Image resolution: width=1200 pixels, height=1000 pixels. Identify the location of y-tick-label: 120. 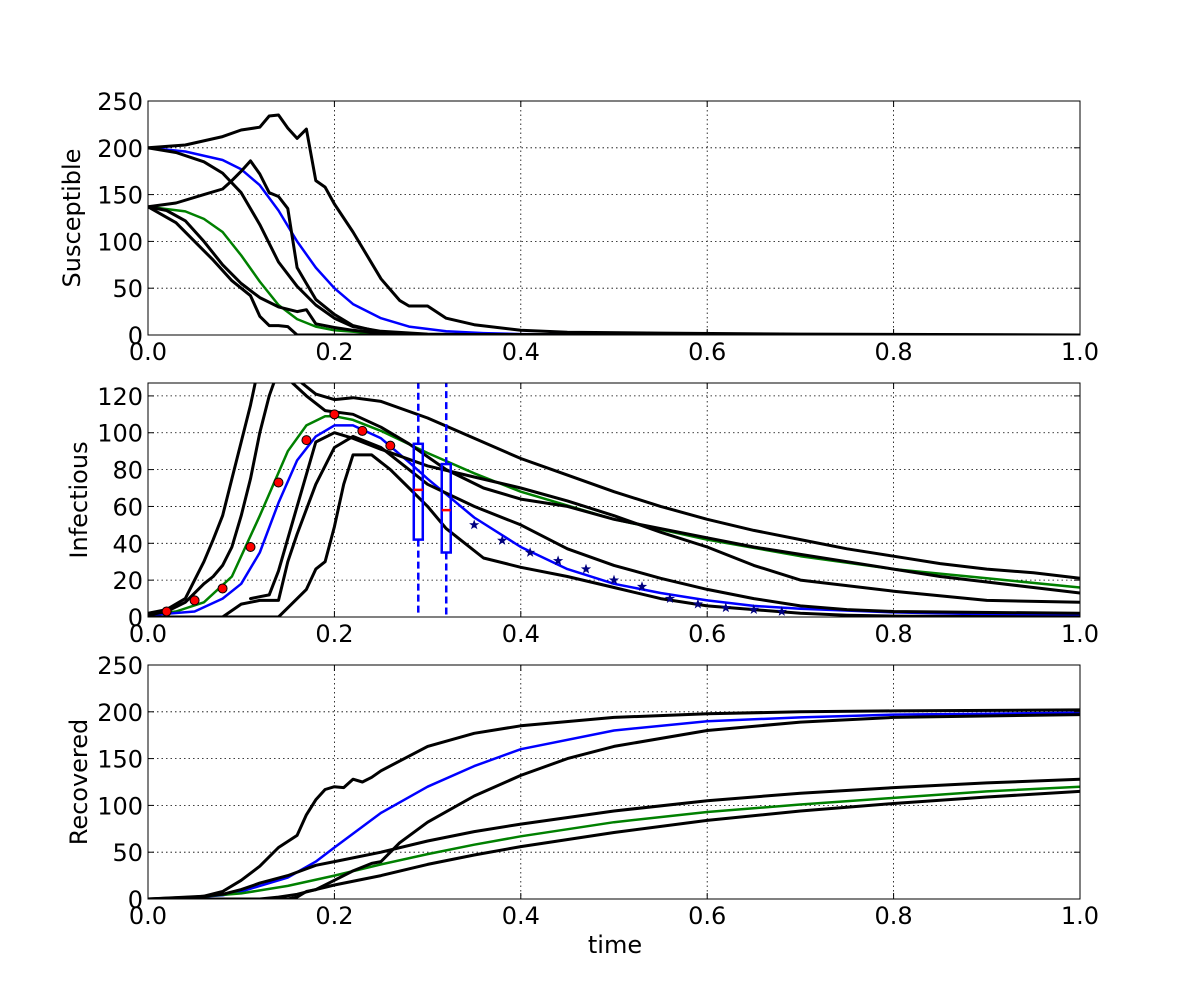
(120, 397).